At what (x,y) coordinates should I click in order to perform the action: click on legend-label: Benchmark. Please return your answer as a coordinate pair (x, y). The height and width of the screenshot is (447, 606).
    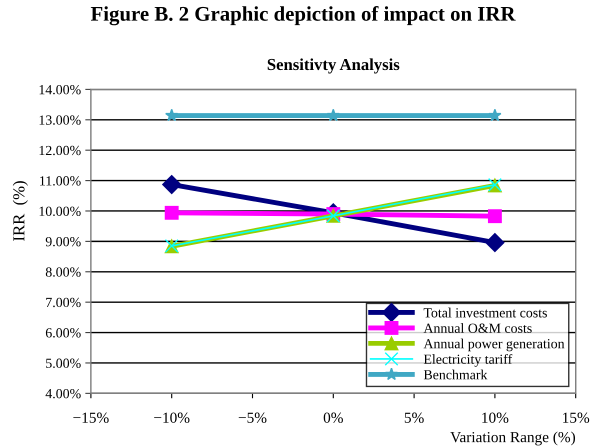
    Looking at the image, I should click on (456, 375).